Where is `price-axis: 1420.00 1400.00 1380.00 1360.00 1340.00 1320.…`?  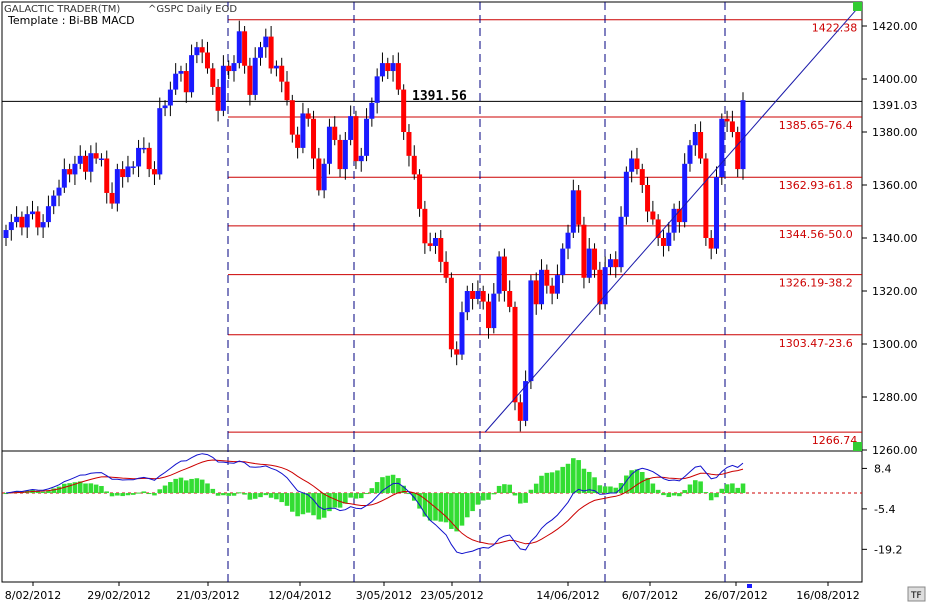 price-axis: 1420.00 1400.00 1380.00 1360.00 1340.00 1320.… is located at coordinates (890, 238).